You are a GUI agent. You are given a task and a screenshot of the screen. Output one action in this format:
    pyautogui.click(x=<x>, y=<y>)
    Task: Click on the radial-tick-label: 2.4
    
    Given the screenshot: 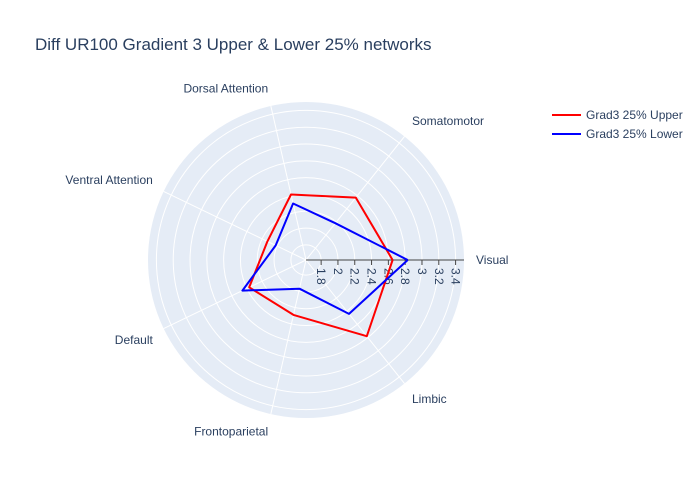 What is the action you would take?
    pyautogui.click(x=372, y=276)
    